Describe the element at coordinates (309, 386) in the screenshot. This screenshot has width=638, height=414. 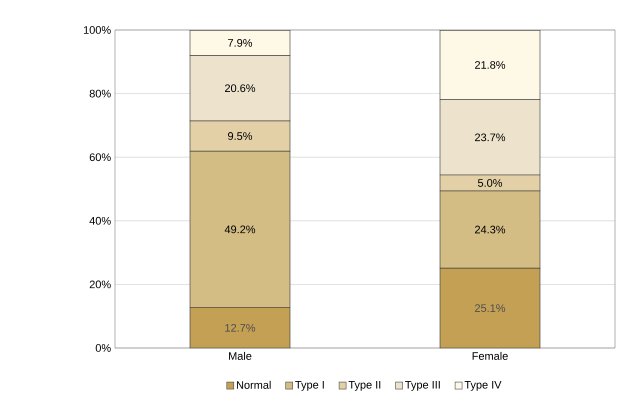
I see `legend-label: Type I` at that location.